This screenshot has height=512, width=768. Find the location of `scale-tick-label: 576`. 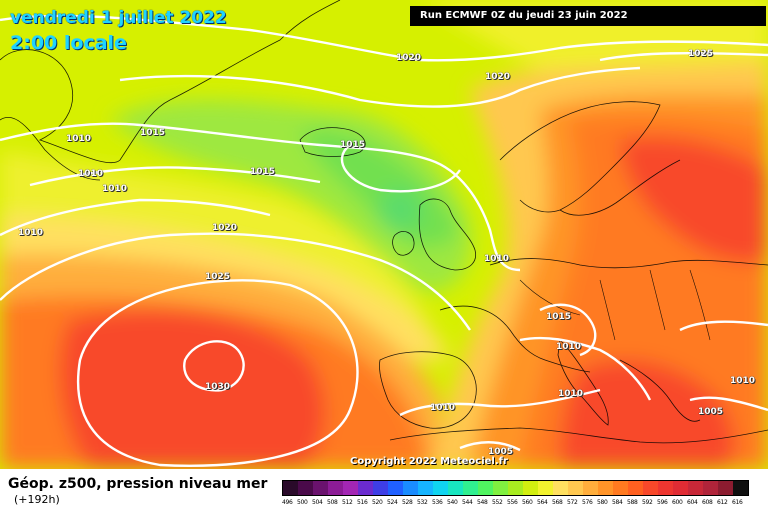

scale-tick-label: 576 is located at coordinates (587, 502).